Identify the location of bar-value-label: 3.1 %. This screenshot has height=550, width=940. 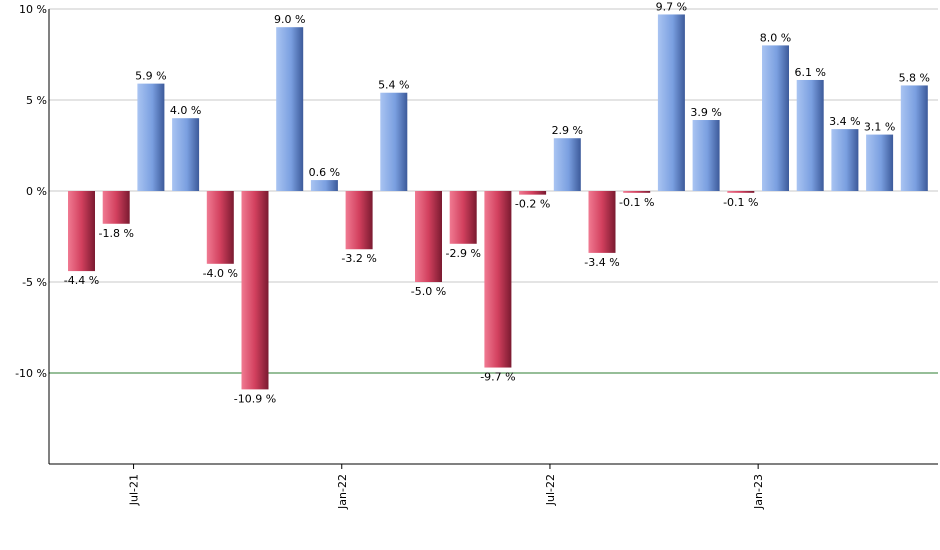
(879, 127).